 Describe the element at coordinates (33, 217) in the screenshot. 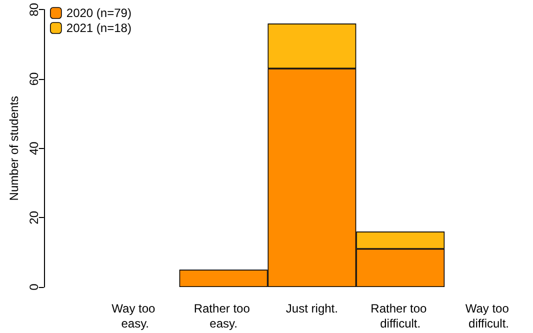

I see `y-tick-label: 20` at that location.